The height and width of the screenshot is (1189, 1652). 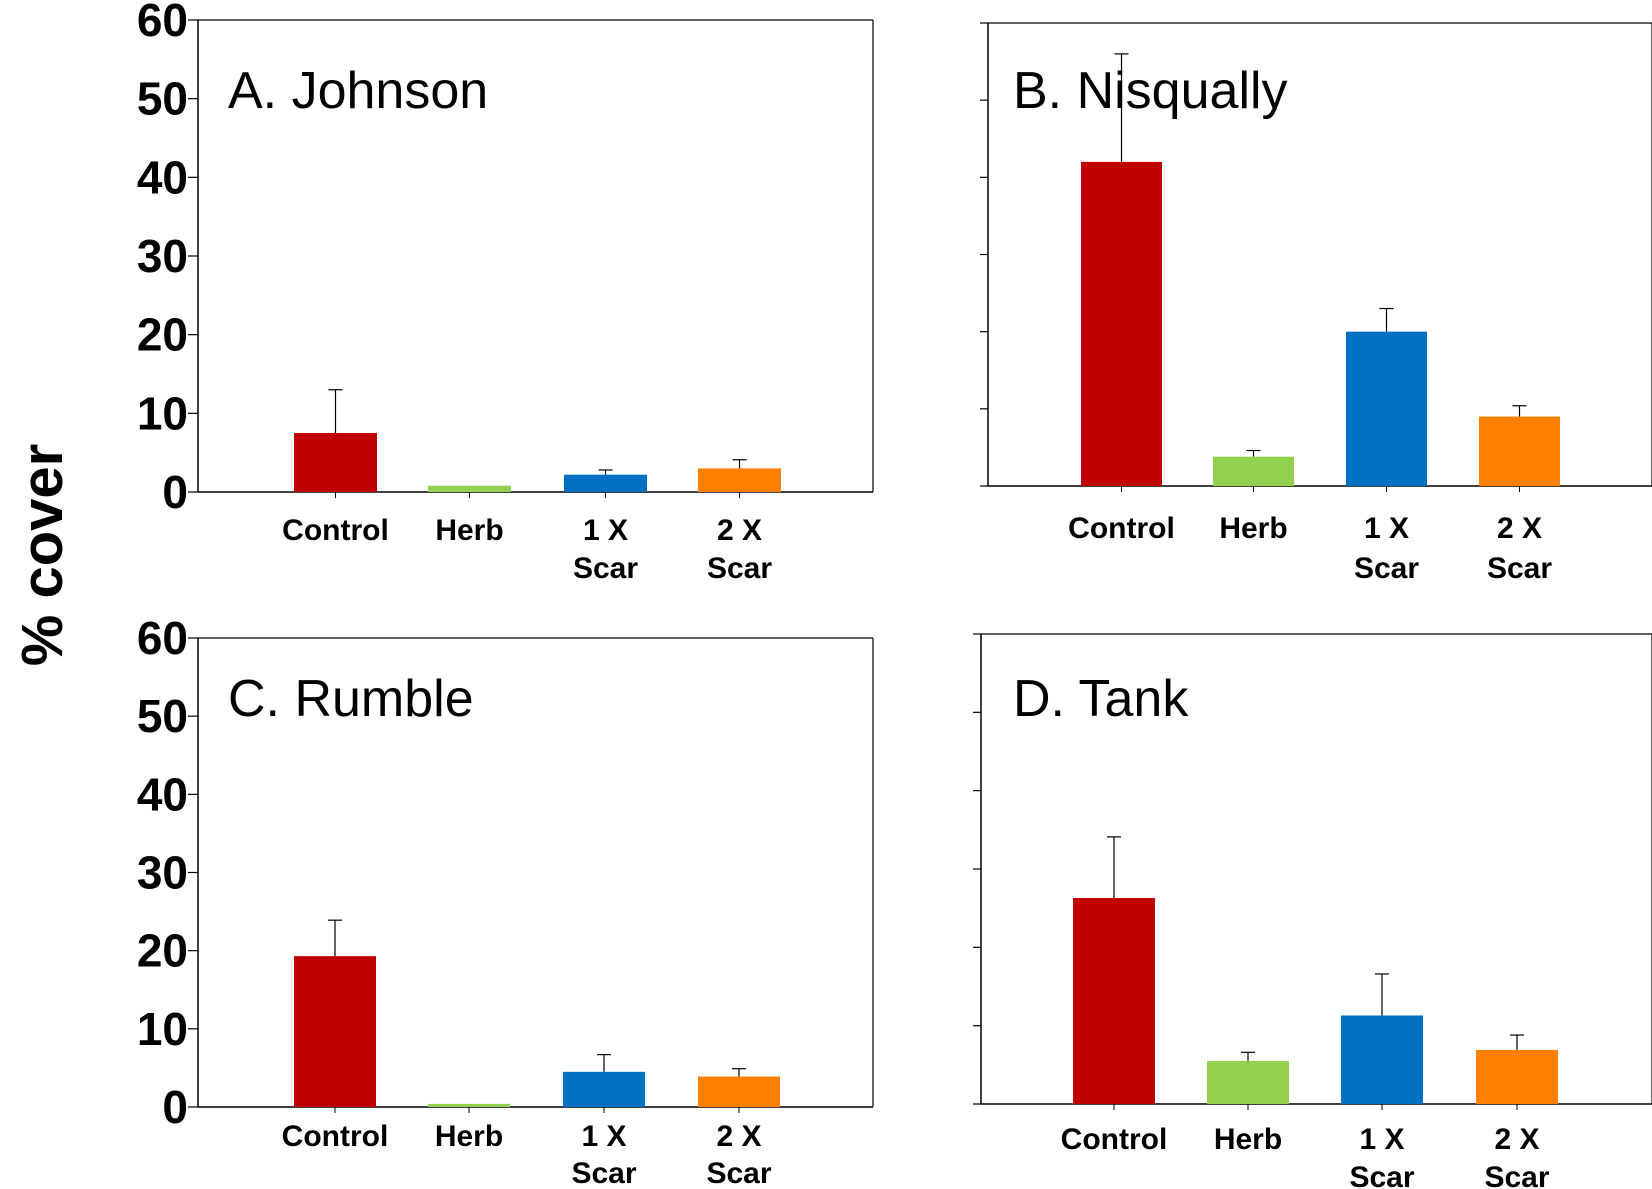 What do you see at coordinates (42, 555) in the screenshot?
I see `y-axis-label: % cover` at bounding box center [42, 555].